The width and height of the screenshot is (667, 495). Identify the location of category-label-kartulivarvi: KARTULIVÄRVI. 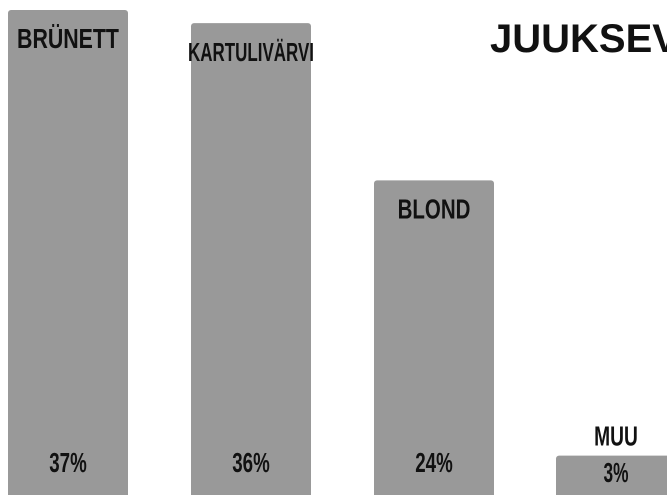
(251, 52).